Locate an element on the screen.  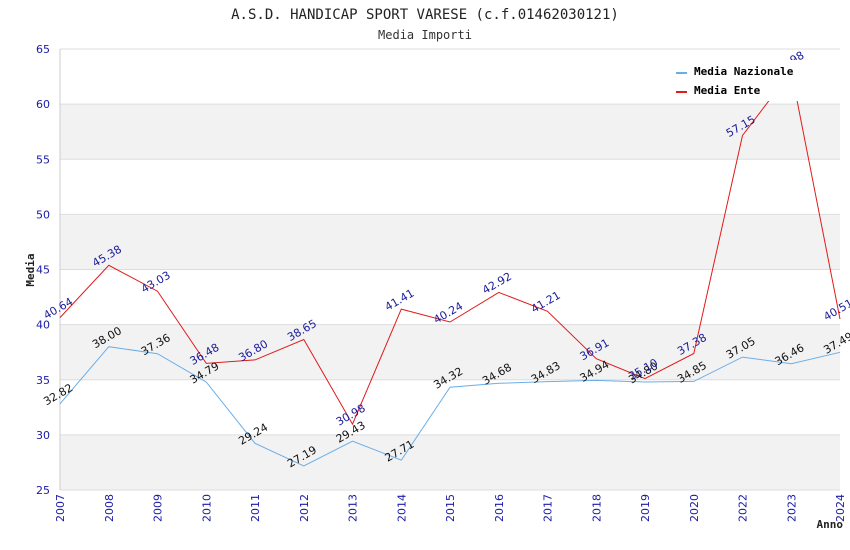
legend-item-nazionale: Media Nazionale is located at coordinates (735, 71).